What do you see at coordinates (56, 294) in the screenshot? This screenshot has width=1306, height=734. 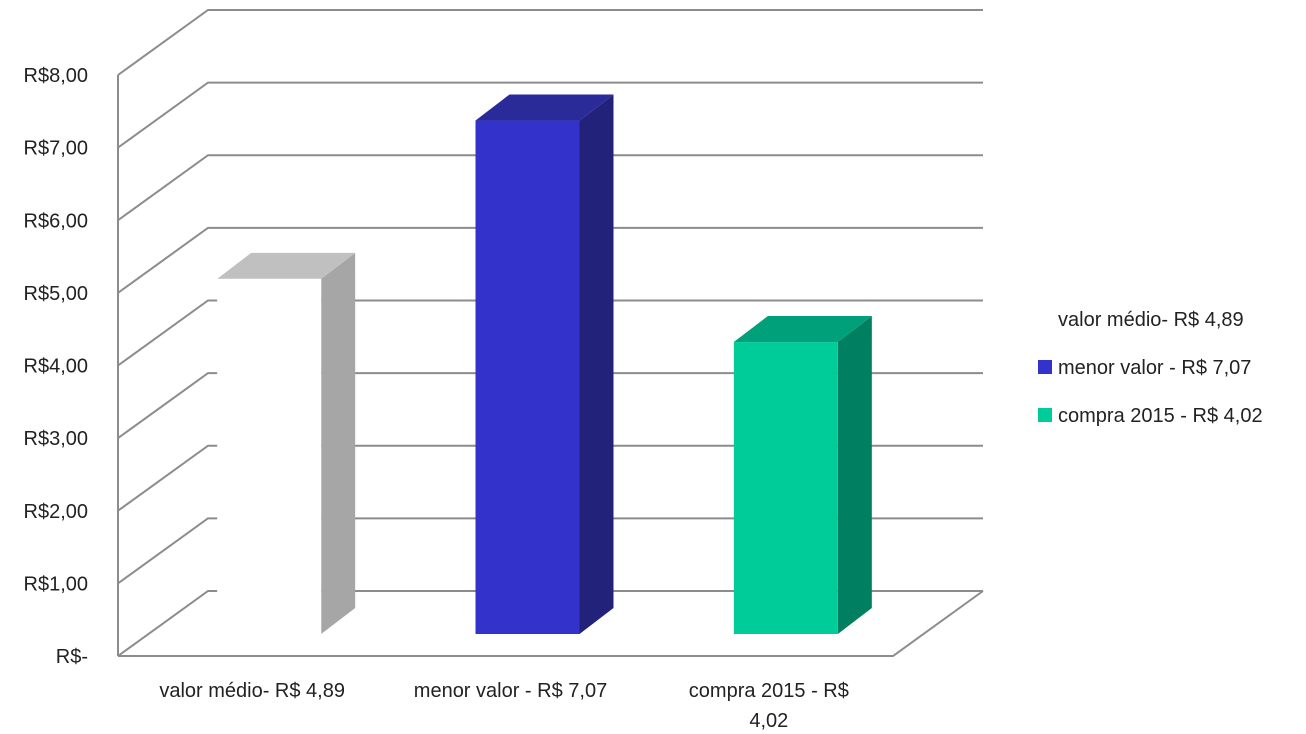 I see `y-tick-label: R$5,00` at bounding box center [56, 294].